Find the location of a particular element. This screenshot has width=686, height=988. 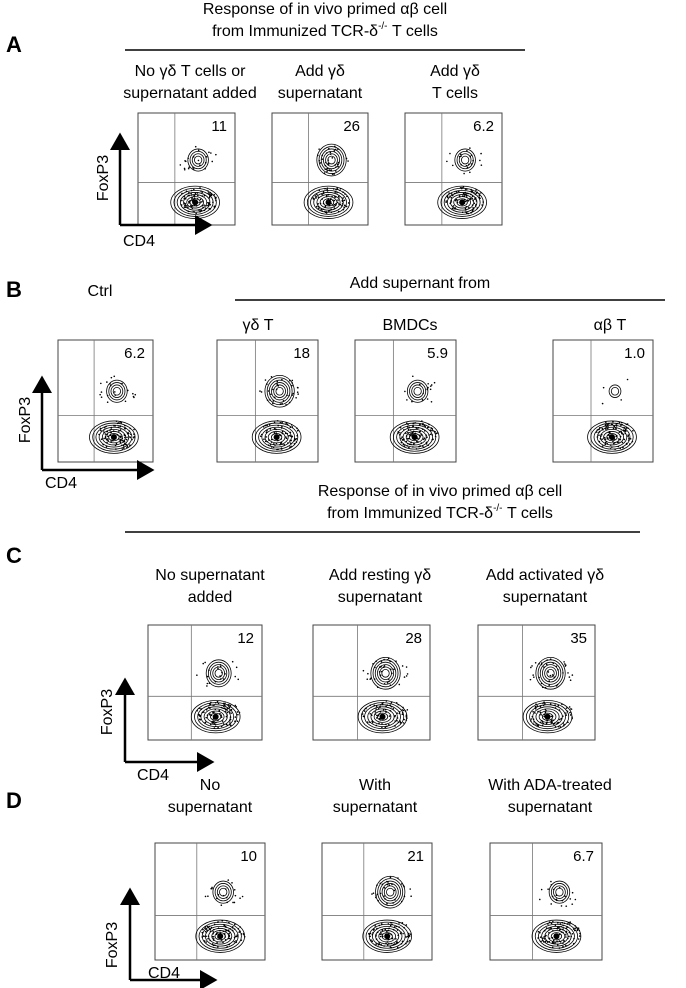

column-title: T cells is located at coordinates (455, 93).